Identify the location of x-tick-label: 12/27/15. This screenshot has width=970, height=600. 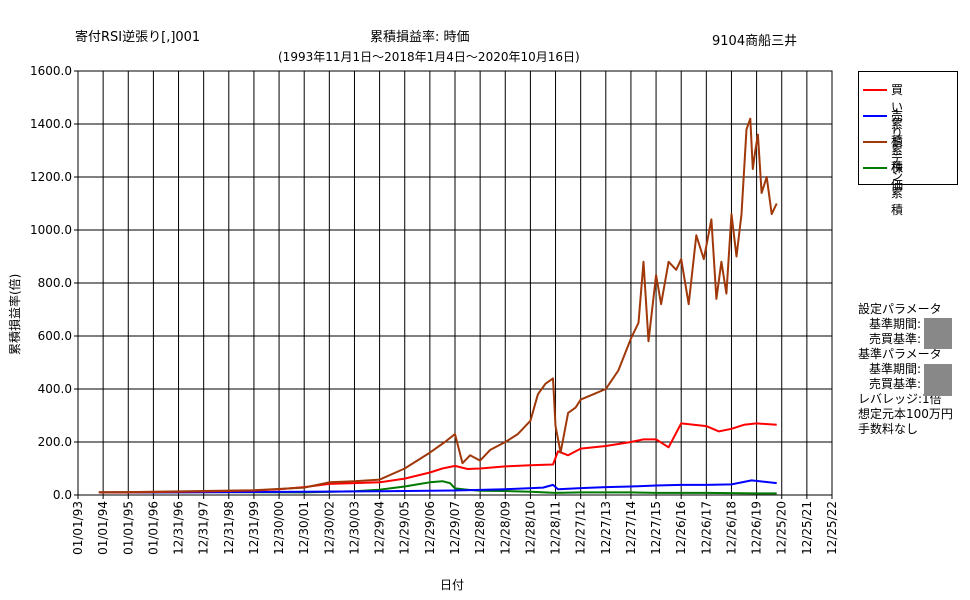
(656, 528).